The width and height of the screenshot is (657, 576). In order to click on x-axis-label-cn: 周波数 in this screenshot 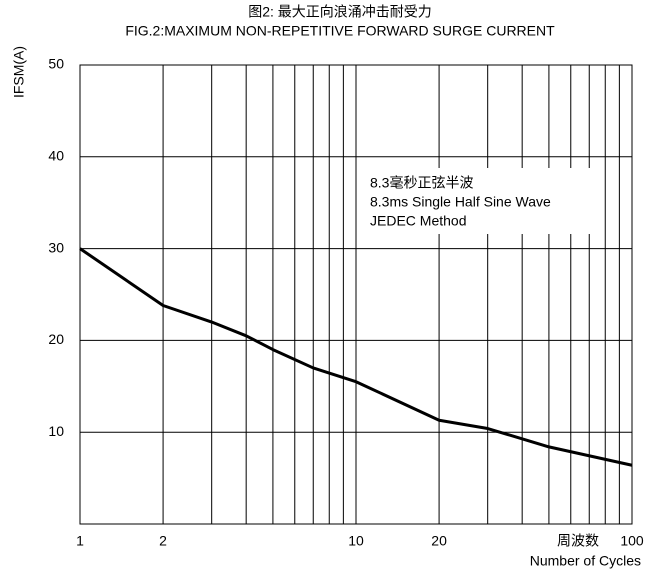, I will do `click(578, 541)`.